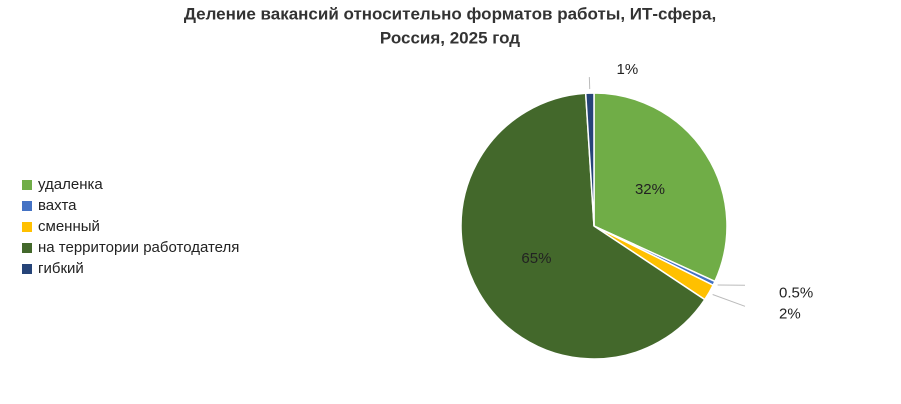 This screenshot has height=404, width=901. Describe the element at coordinates (536, 258) in the screenshot. I see `data-label: 65%` at that location.